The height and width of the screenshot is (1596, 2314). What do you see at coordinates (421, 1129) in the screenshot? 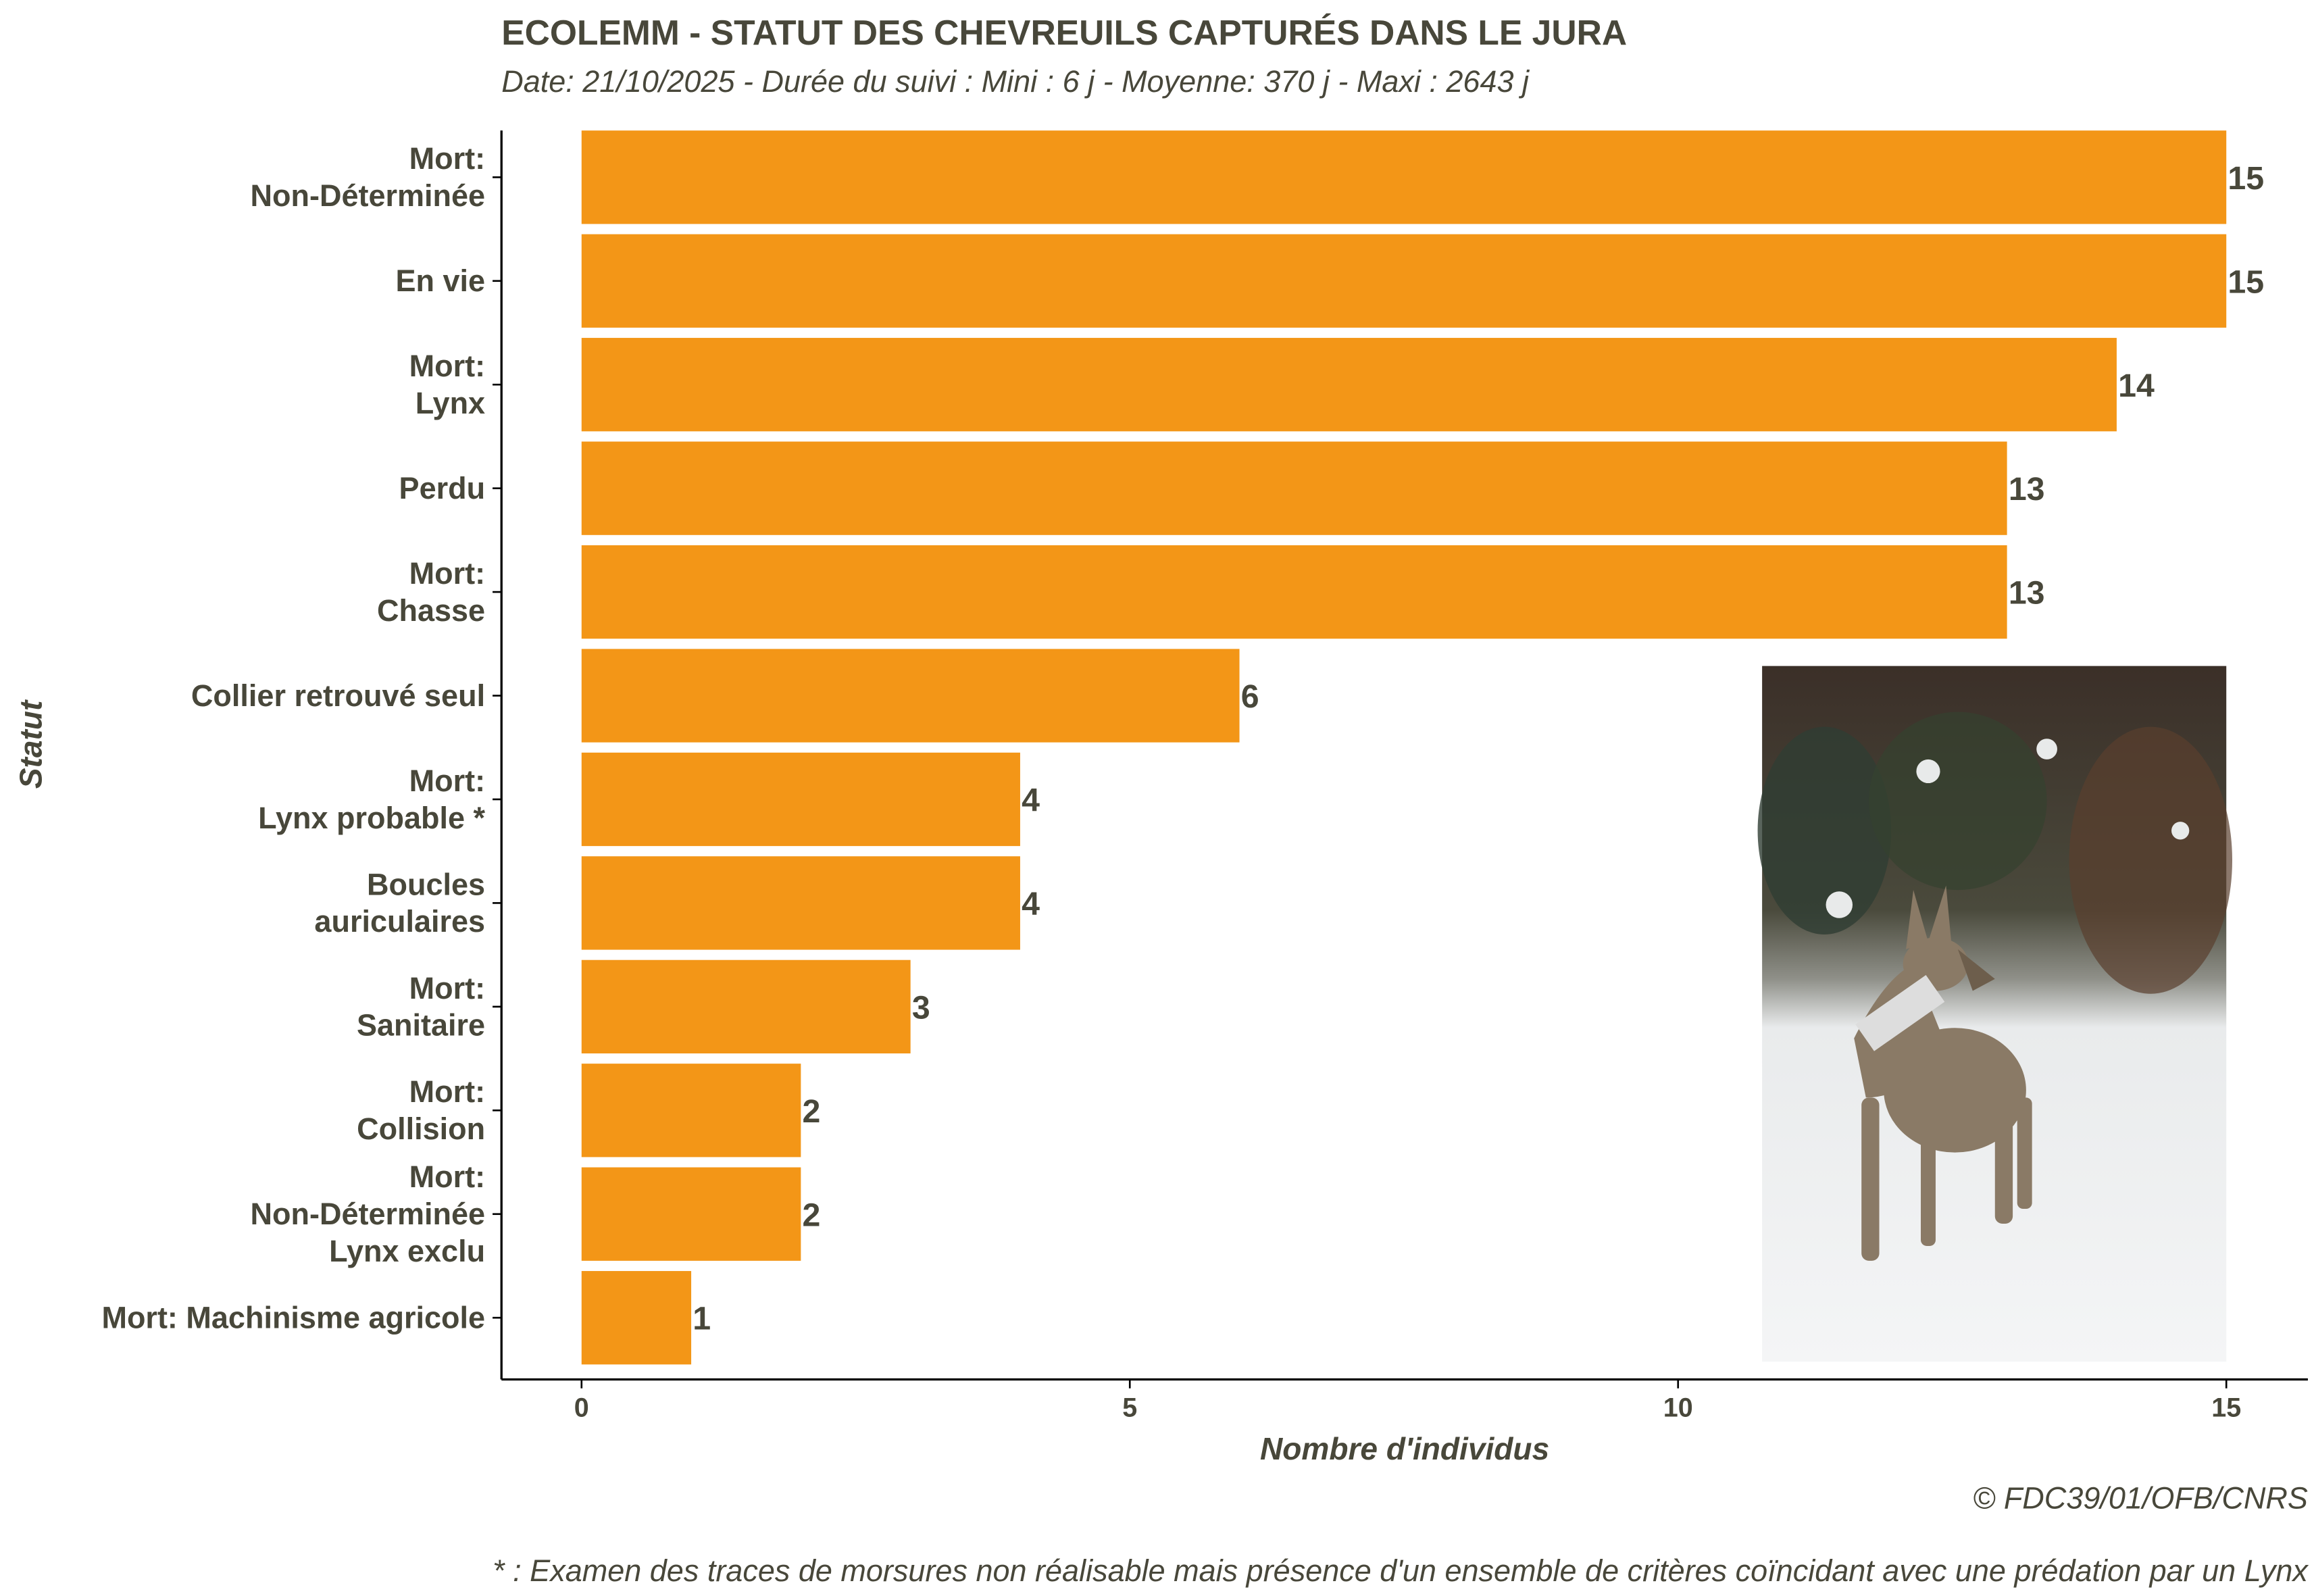
I see `y-tick-label-line: Collision` at bounding box center [421, 1129].